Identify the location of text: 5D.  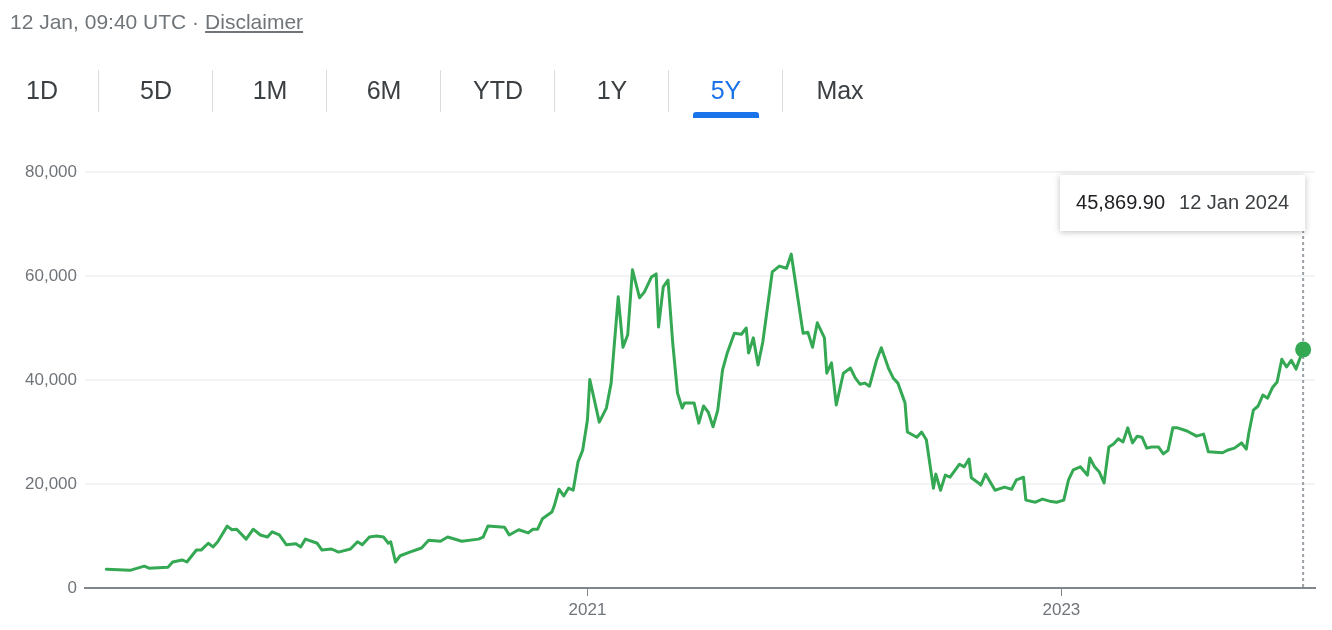
(156, 90).